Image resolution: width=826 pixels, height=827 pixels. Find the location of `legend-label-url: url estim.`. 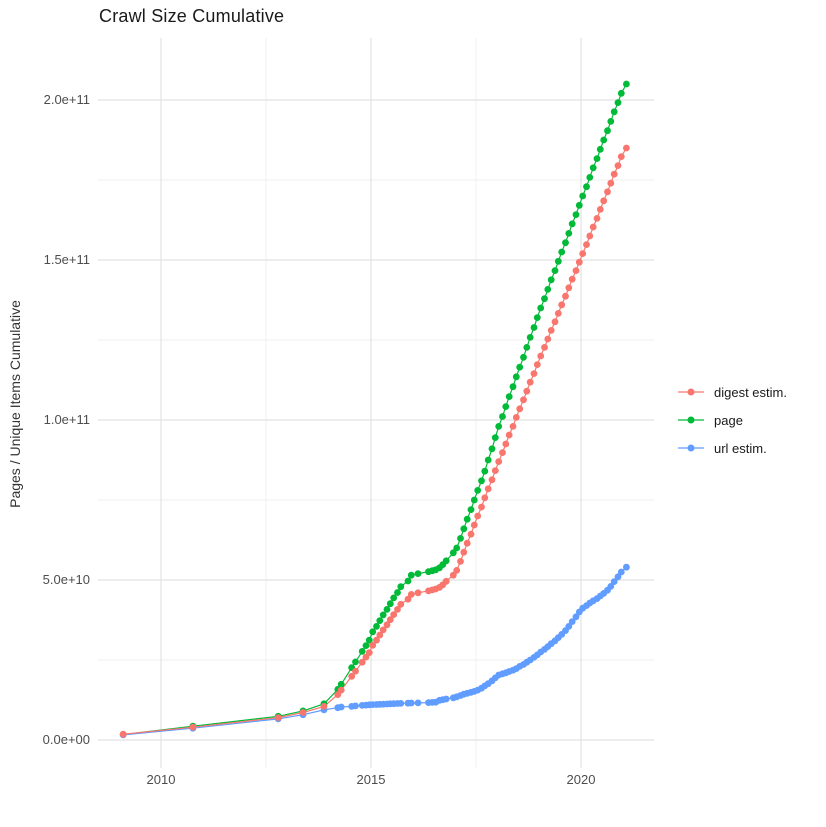

legend-label-url: url estim. is located at coordinates (740, 448).